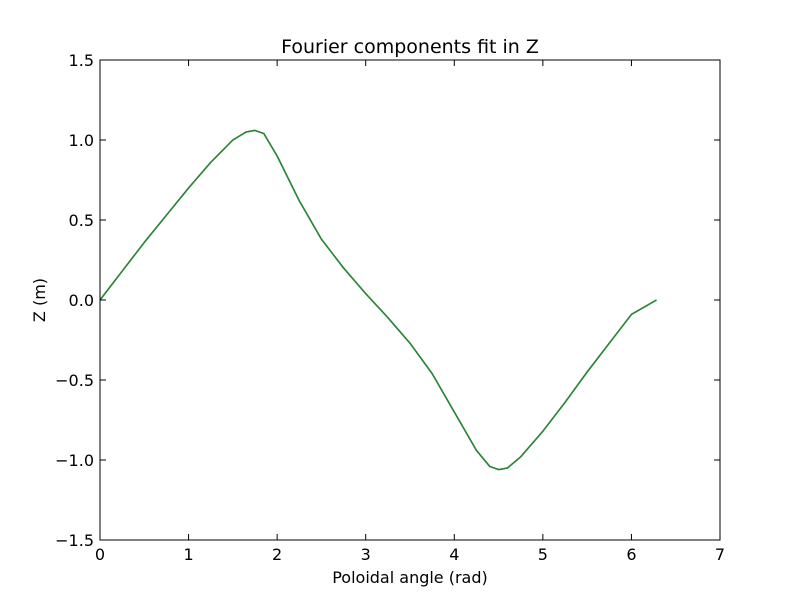 Image resolution: width=800 pixels, height=600 pixels. What do you see at coordinates (39, 300) in the screenshot?
I see `y-axis-label: Z (m)` at bounding box center [39, 300].